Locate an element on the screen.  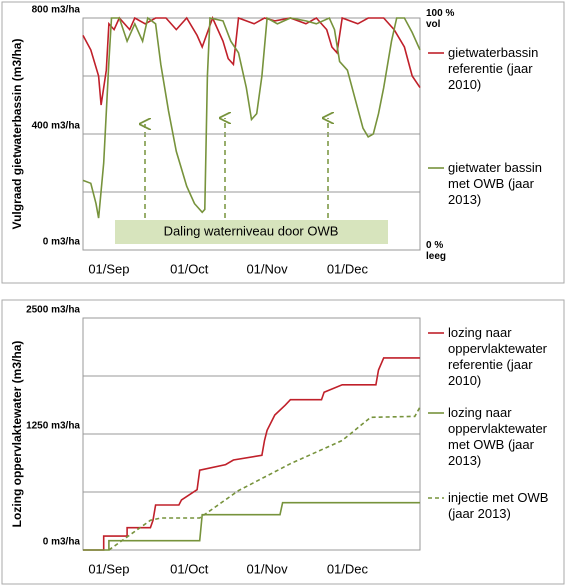
y2-tick-label: 100 % vol is located at coordinates (440, 19).